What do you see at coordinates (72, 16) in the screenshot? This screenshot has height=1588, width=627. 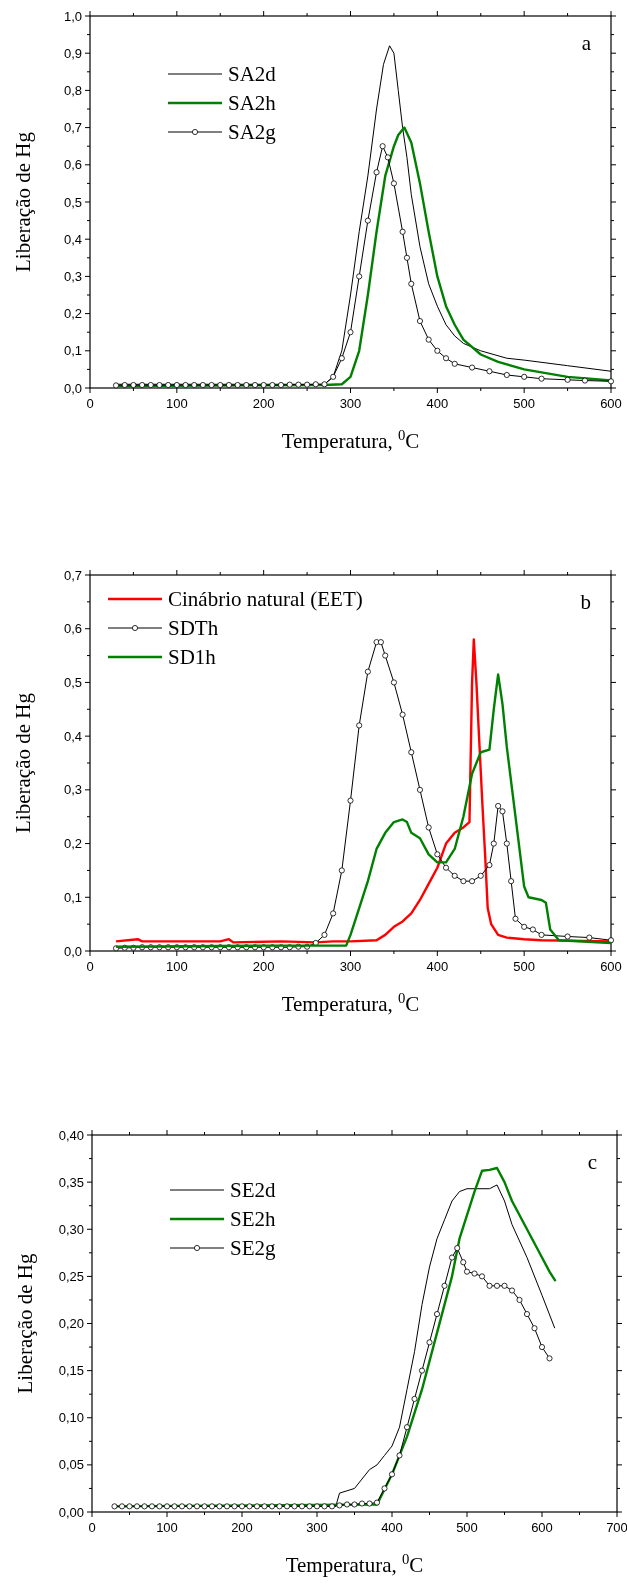 I see `y-tick-label: 1,0` at bounding box center [72, 16].